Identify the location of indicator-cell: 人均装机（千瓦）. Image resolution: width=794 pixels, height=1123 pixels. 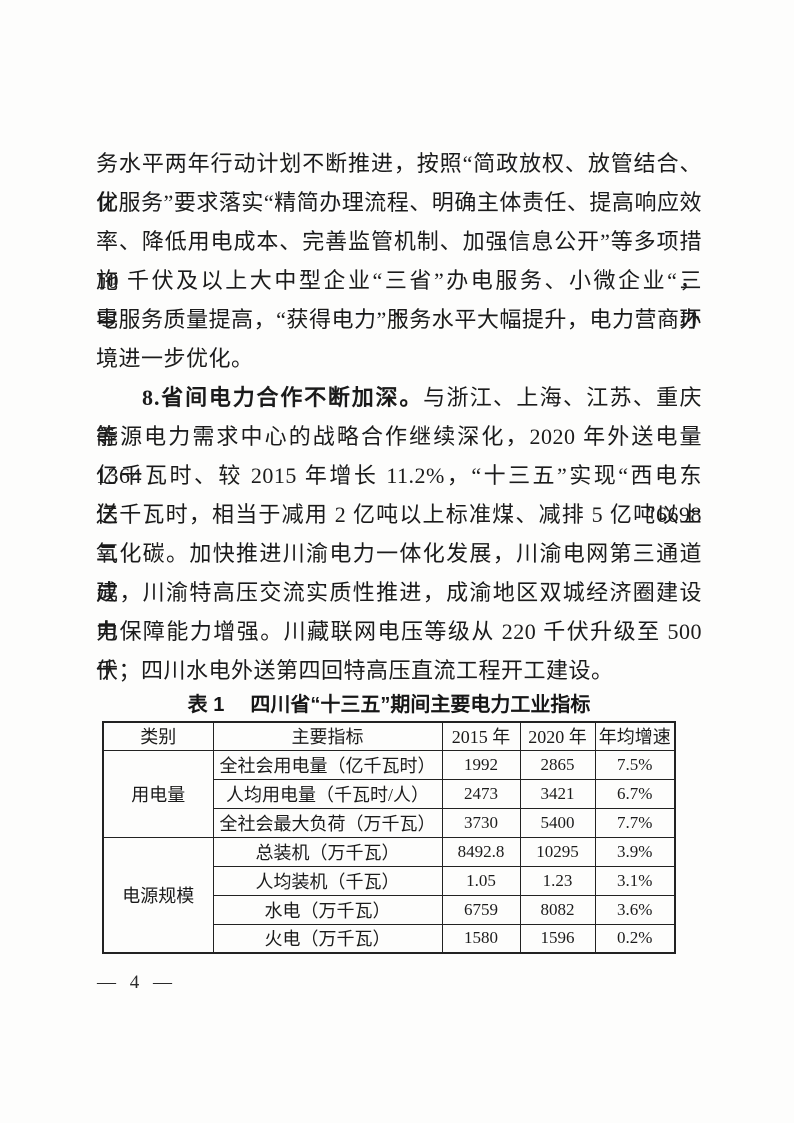
(327, 880).